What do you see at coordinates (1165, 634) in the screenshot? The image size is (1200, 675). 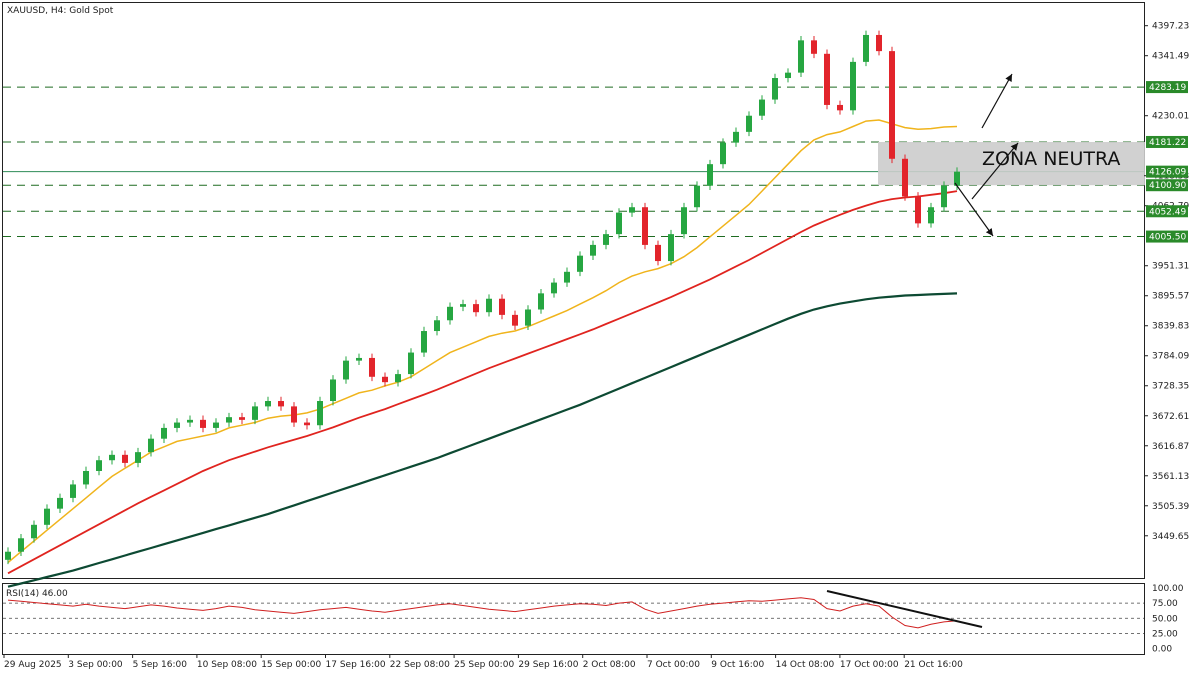 I see `rsi-tick-label: 25.00` at bounding box center [1165, 634].